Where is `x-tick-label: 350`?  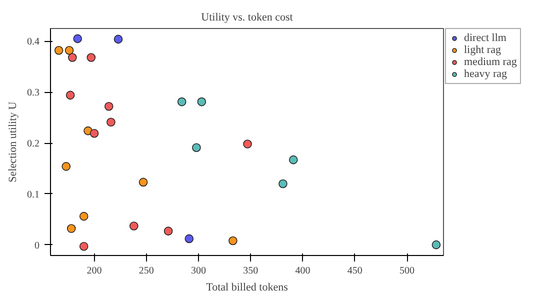 x-tick-label: 350 is located at coordinates (250, 271).